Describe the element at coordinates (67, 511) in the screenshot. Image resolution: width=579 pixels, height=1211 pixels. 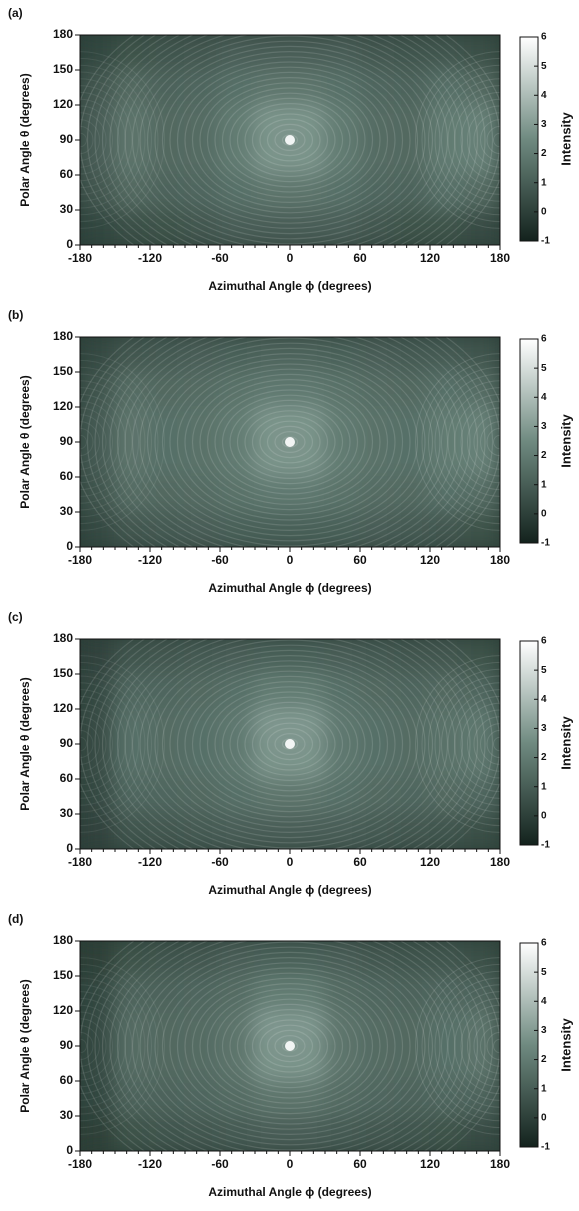
I see `y-tick-label: 30` at that location.